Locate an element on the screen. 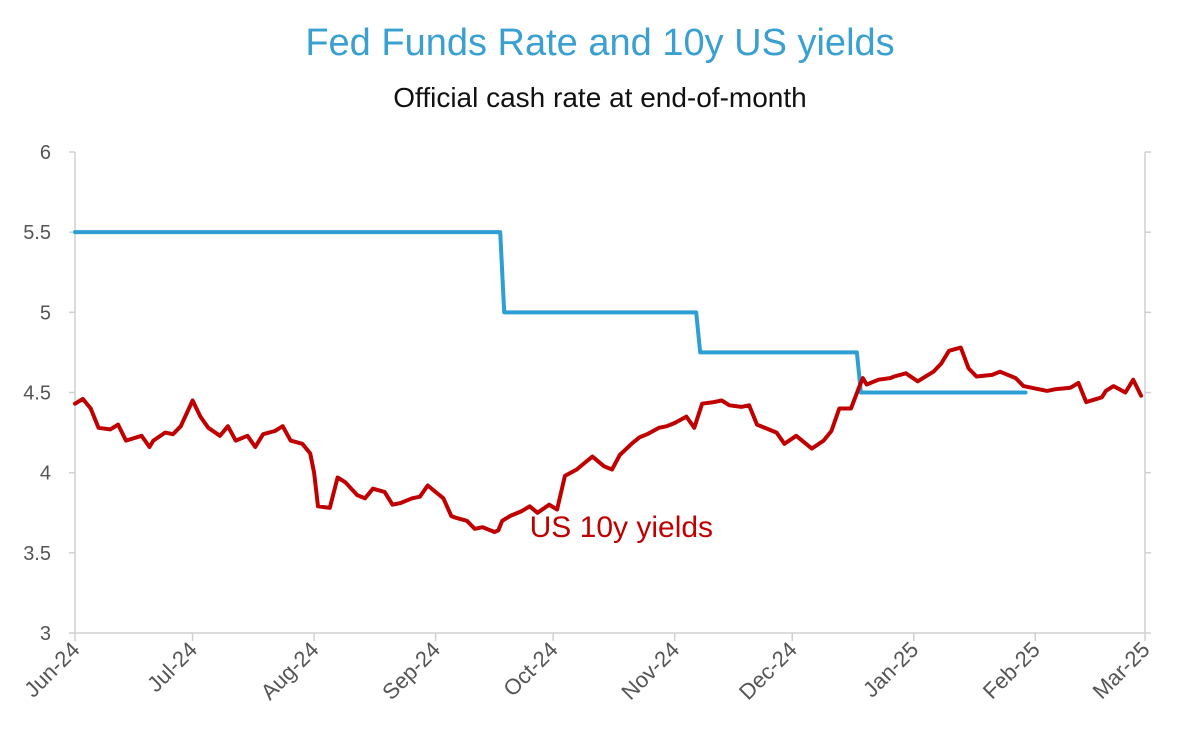 This screenshot has height=750, width=1200. y-tick-label: 4.5 is located at coordinates (37, 394).